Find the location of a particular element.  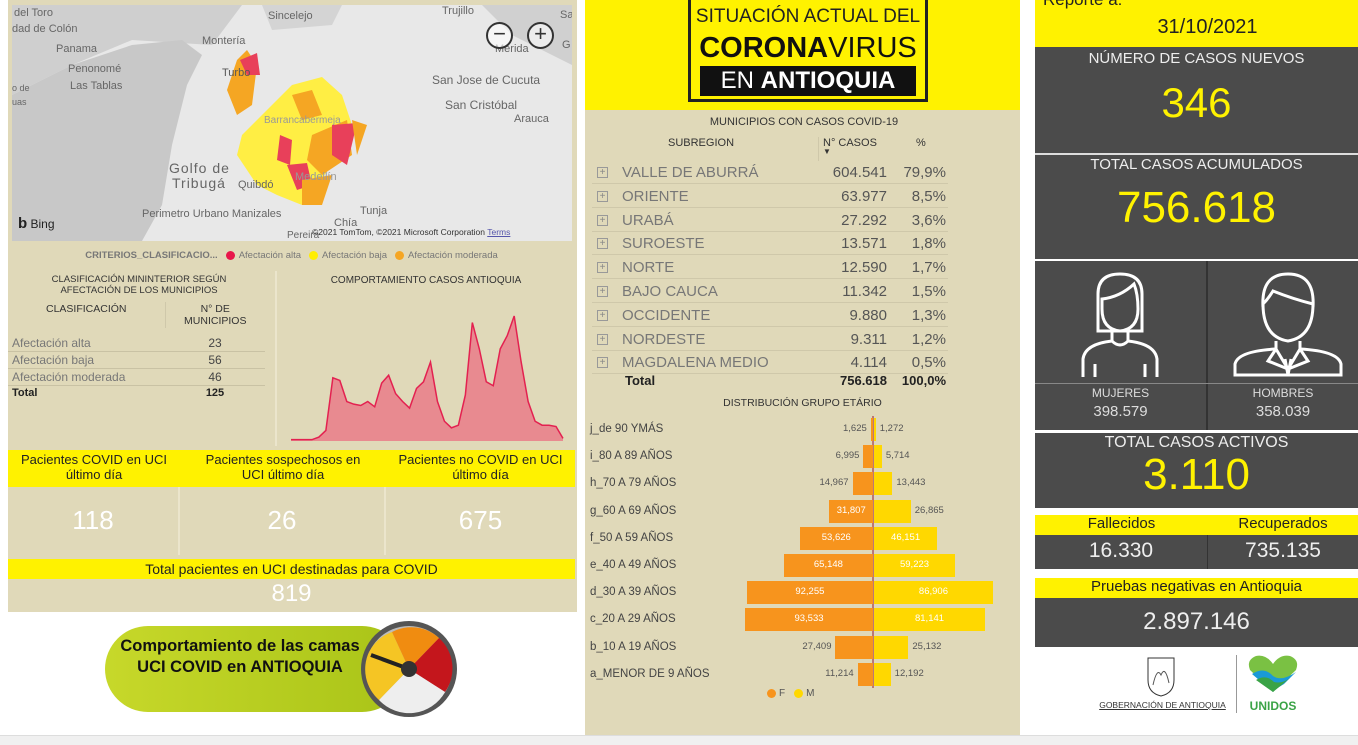

deaths-recovered-header: Fallecidos Recuperados is located at coordinates (1196, 525).